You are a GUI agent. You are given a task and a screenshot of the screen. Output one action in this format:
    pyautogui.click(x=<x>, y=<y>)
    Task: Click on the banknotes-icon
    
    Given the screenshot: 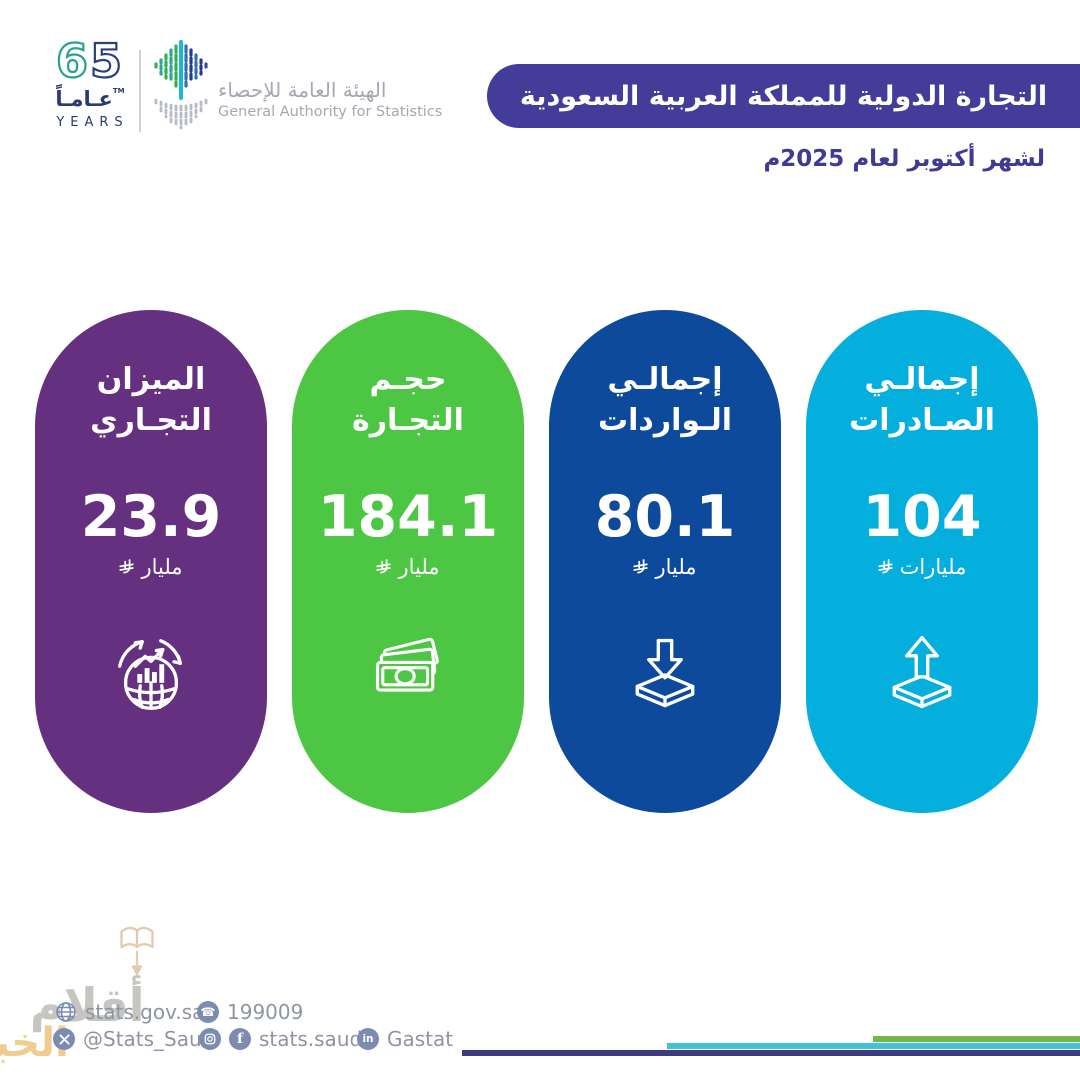 What is the action you would take?
    pyautogui.click(x=407, y=664)
    